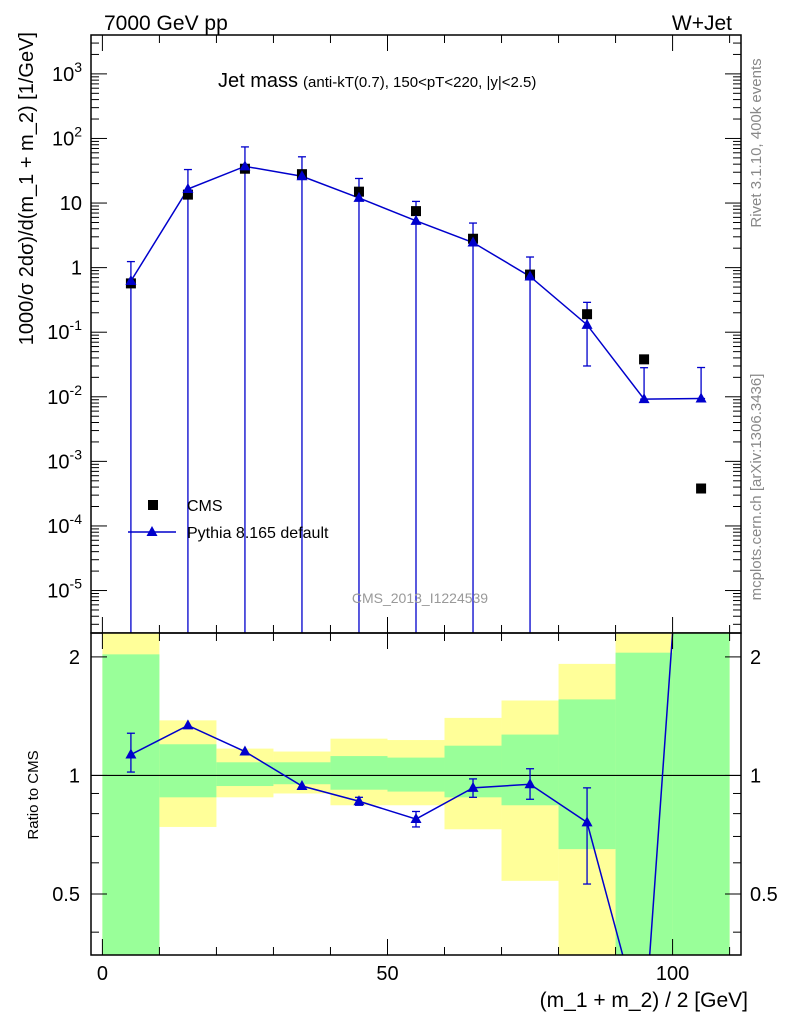 Image resolution: width=786 pixels, height=1024 pixels. Describe the element at coordinates (76, 390) in the screenshot. I see `main-y-tick-label-exponent: -2` at that location.